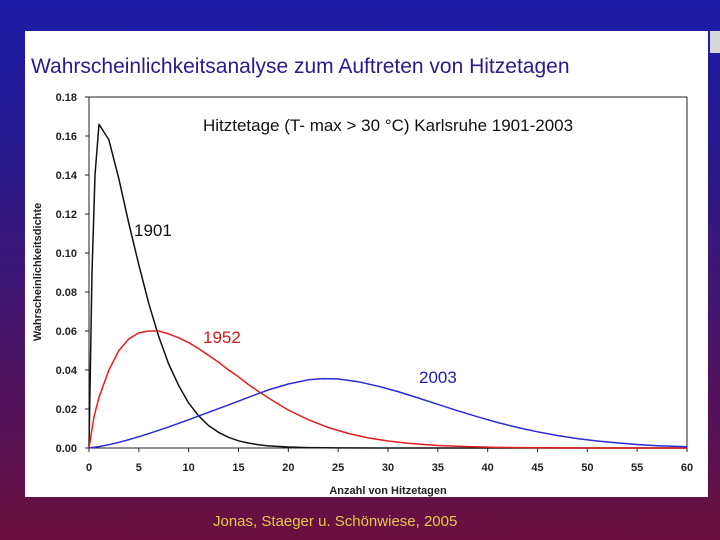  What do you see at coordinates (388, 413) in the screenshot?
I see `series-line-2003` at bounding box center [388, 413].